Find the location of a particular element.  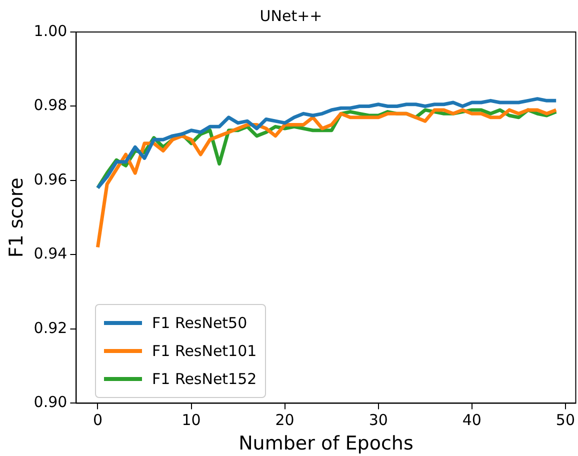

y-axis-title: F1 score is located at coordinates (16, 218).